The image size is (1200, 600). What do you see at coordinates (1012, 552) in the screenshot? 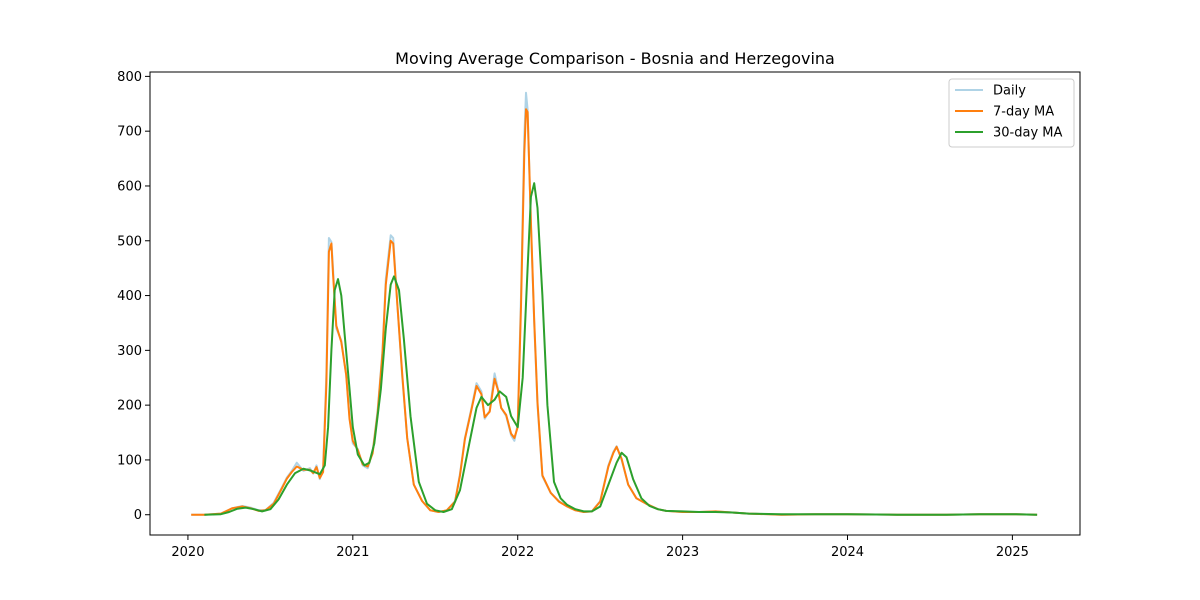
I see `x-tick-label: 2025` at bounding box center [1012, 552].